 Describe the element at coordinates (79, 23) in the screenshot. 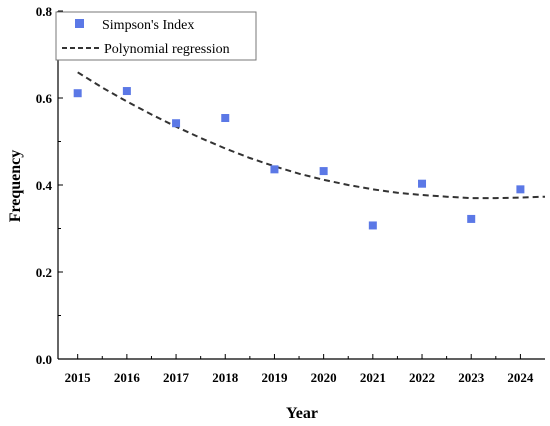

I see `legend-marker-simpsons-index` at that location.